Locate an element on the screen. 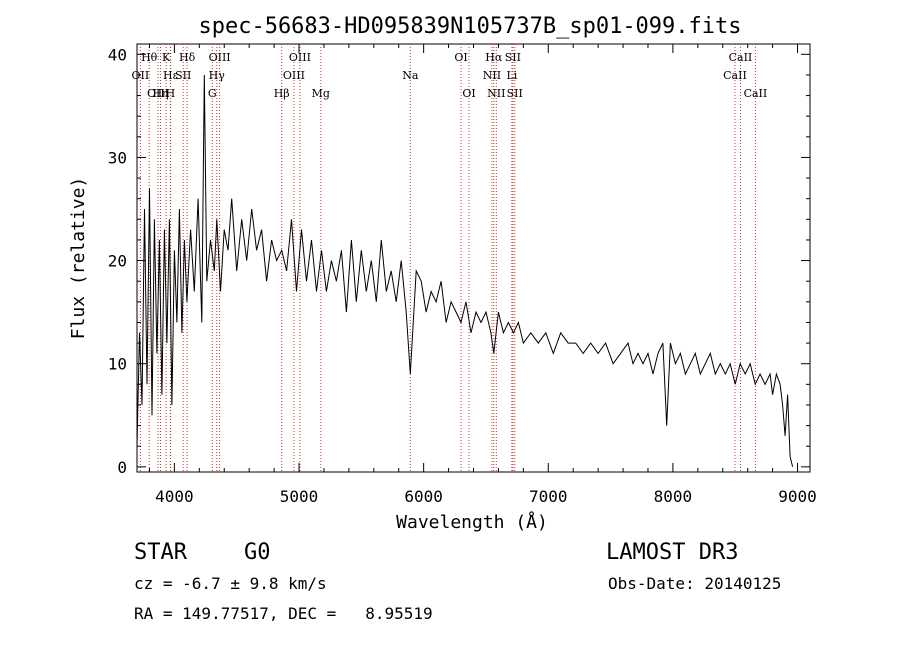 The width and height of the screenshot is (900, 649). line-label: H is located at coordinates (171, 93).